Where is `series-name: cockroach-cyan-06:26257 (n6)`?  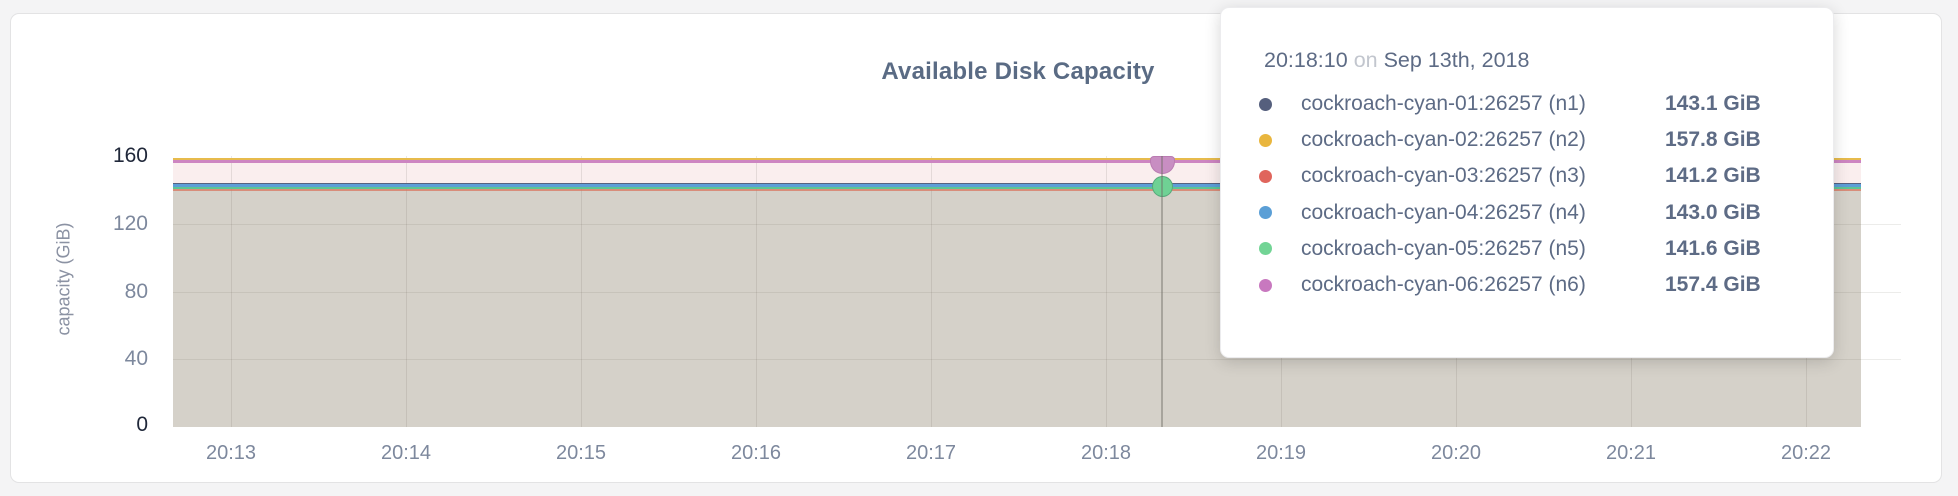 series-name: cockroach-cyan-06:26257 (n6) is located at coordinates (1443, 285).